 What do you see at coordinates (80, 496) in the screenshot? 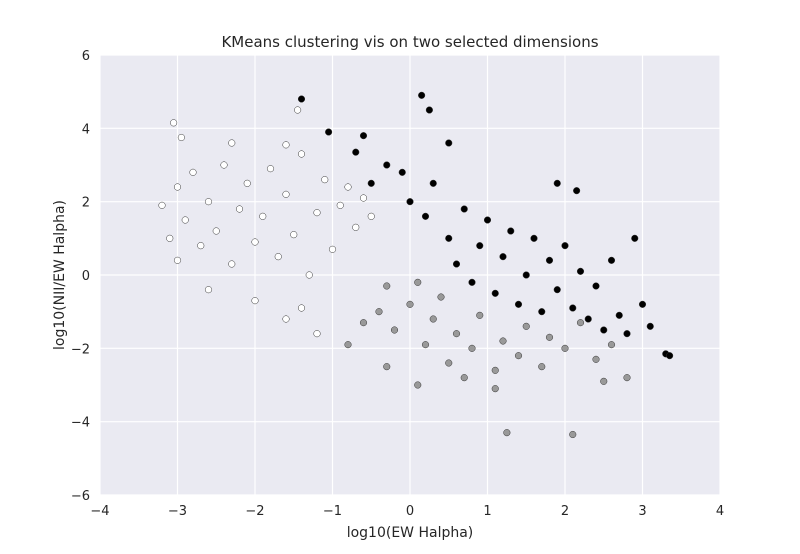
I see `y-tick-label: −6` at bounding box center [80, 496].